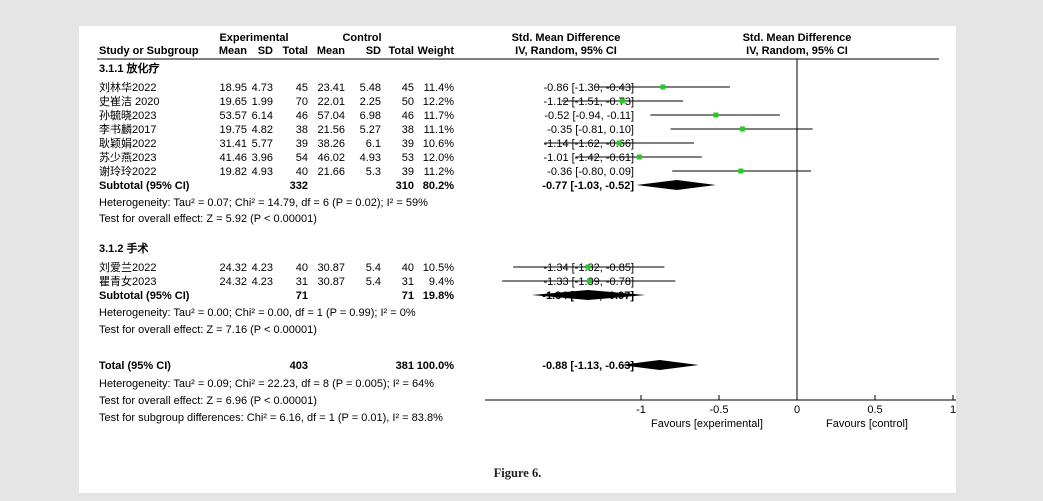 This screenshot has height=501, width=1043. Describe the element at coordinates (438, 144) in the screenshot. I see `study-weight: 10.6%` at that location.